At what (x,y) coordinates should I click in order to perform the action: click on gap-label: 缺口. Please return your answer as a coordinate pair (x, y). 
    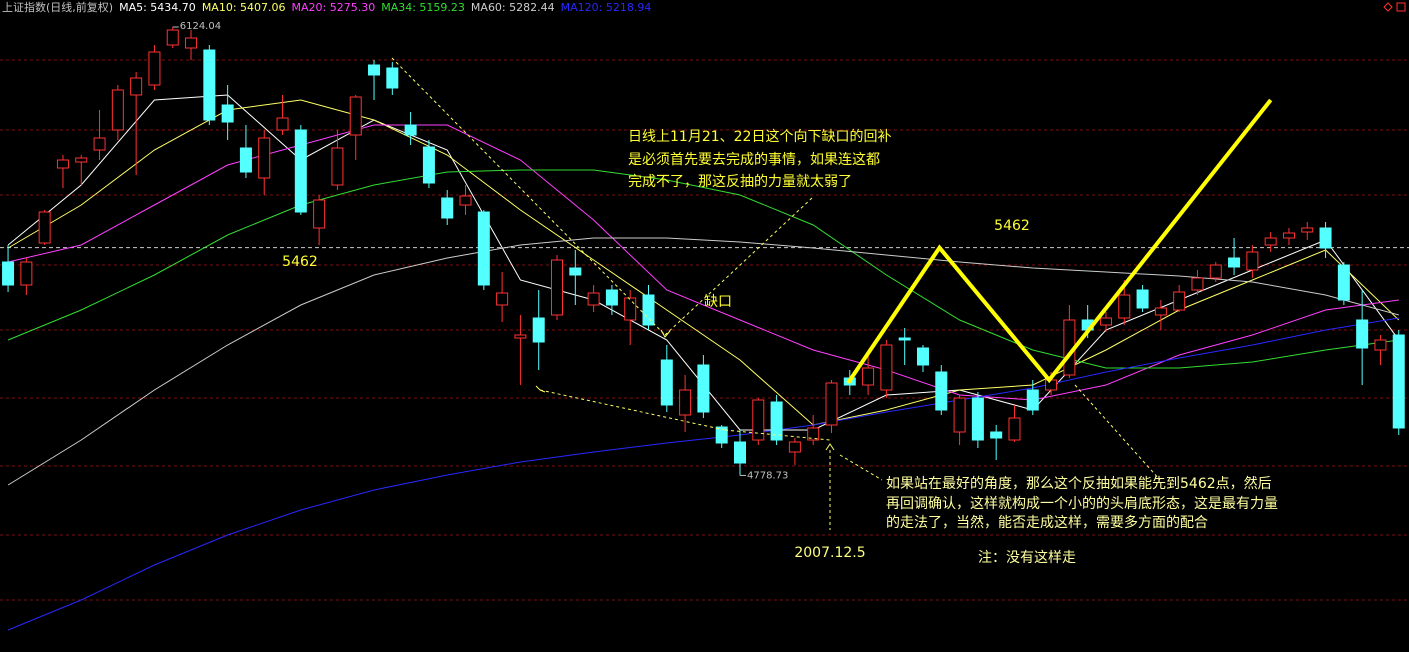
    Looking at the image, I should click on (718, 302).